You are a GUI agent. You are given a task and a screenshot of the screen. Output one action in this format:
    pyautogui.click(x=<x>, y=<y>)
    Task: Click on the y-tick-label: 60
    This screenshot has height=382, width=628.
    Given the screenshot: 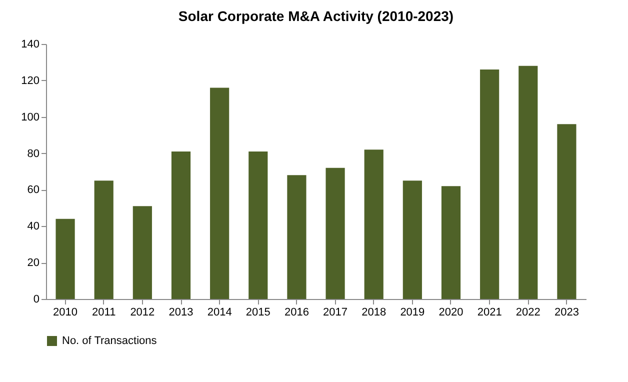 What is the action you would take?
    pyautogui.click(x=33, y=190)
    